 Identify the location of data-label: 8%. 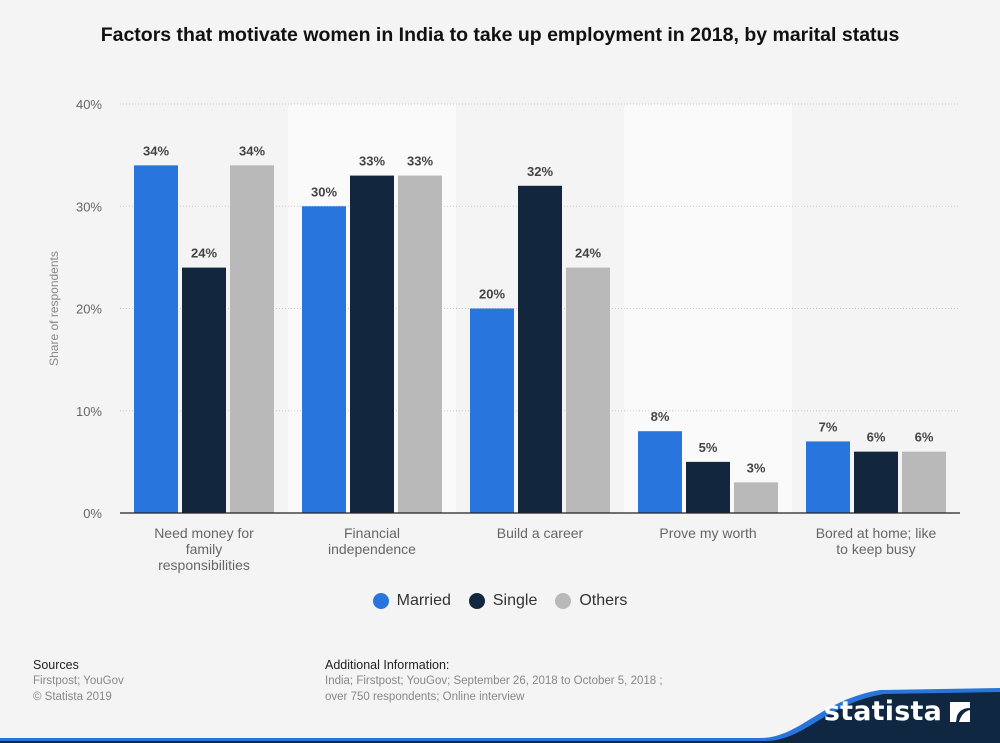
(660, 416).